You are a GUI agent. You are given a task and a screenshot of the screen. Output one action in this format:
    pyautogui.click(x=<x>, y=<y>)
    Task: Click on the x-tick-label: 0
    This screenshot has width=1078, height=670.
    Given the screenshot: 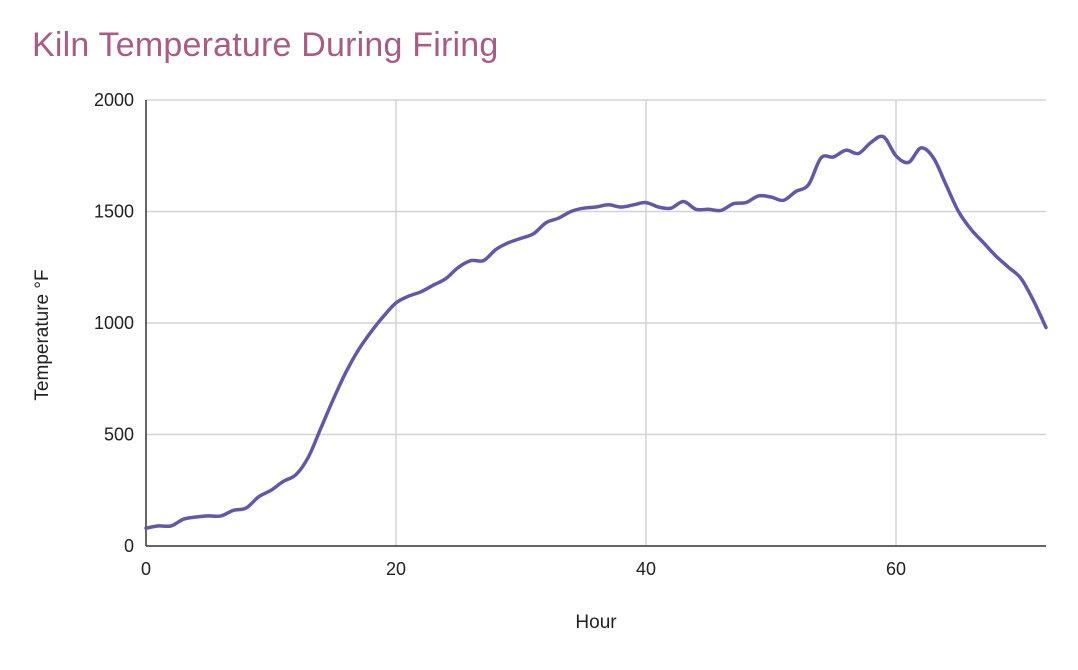 What is the action you would take?
    pyautogui.click(x=146, y=569)
    